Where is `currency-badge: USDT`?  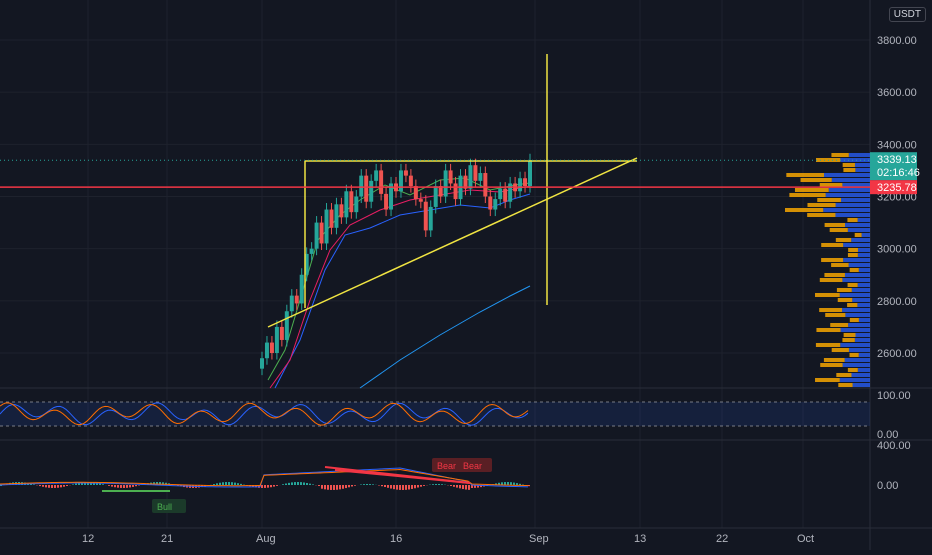
currency-badge: USDT is located at coordinates (907, 14).